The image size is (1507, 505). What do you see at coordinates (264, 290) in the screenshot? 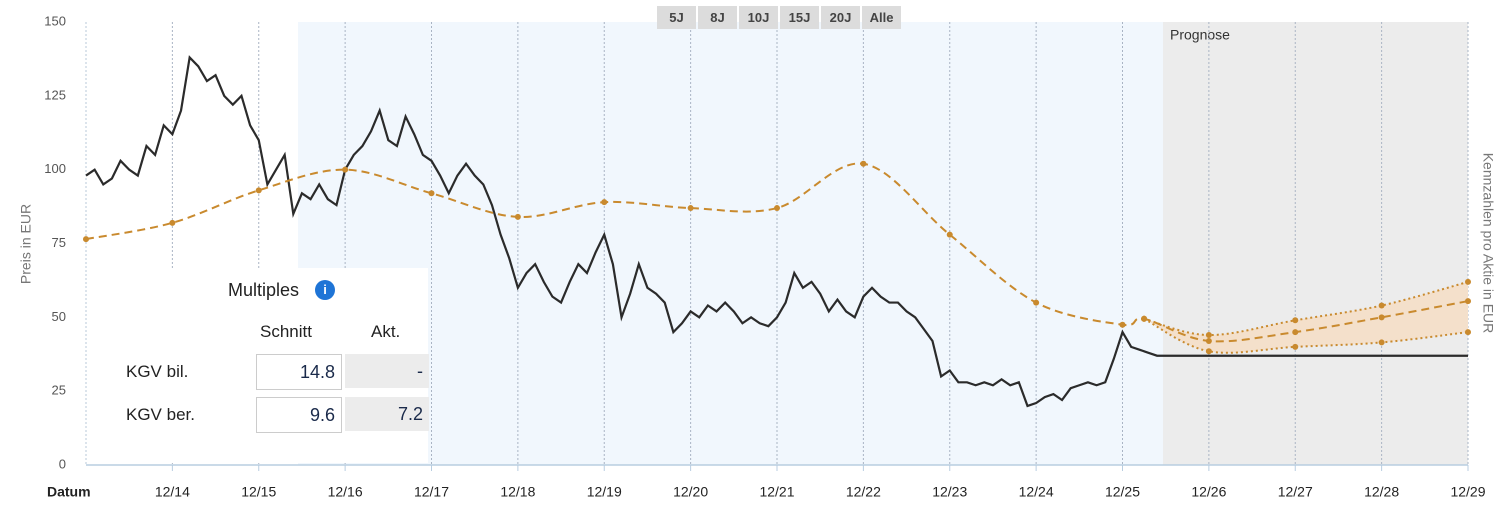
I see `multiples-title: Multiples` at bounding box center [264, 290].